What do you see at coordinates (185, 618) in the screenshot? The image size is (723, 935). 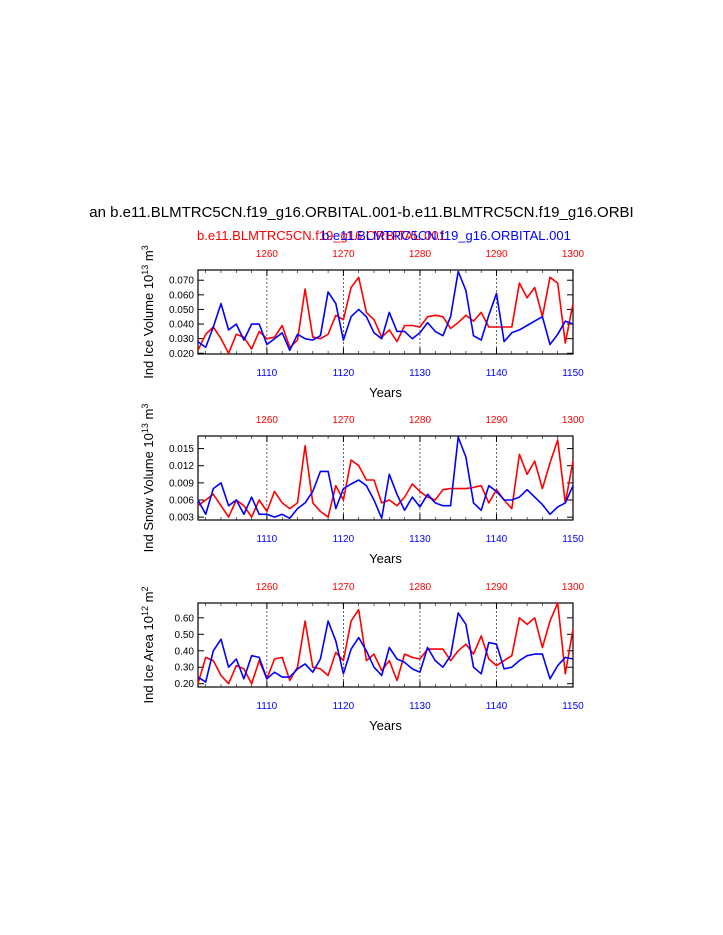 I see `y-tick-label: 0.60` at bounding box center [185, 618].